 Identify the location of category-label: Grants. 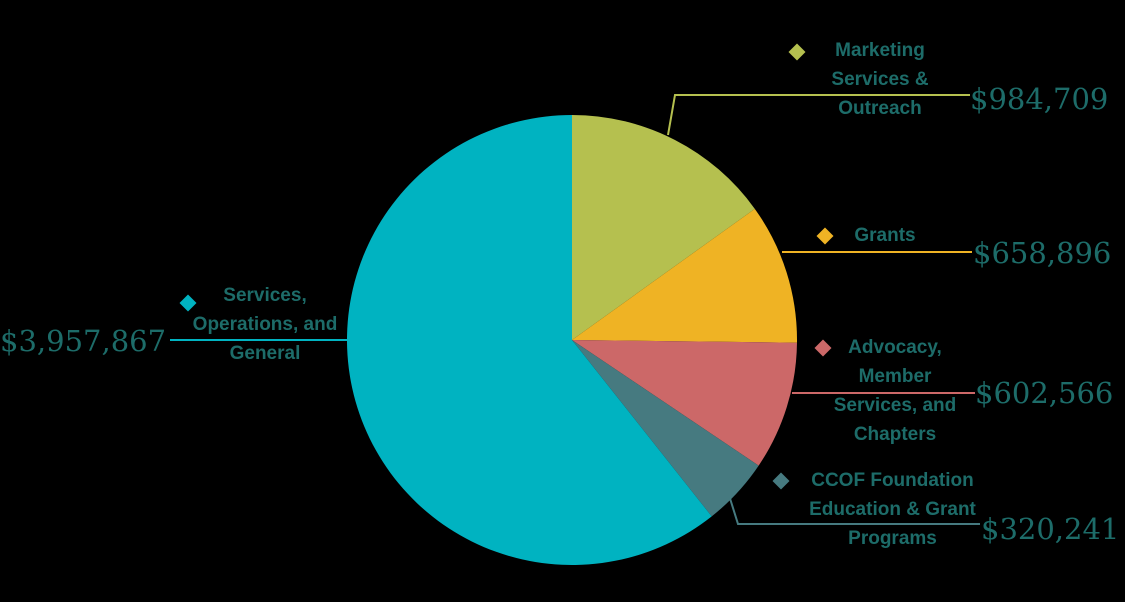
(885, 235).